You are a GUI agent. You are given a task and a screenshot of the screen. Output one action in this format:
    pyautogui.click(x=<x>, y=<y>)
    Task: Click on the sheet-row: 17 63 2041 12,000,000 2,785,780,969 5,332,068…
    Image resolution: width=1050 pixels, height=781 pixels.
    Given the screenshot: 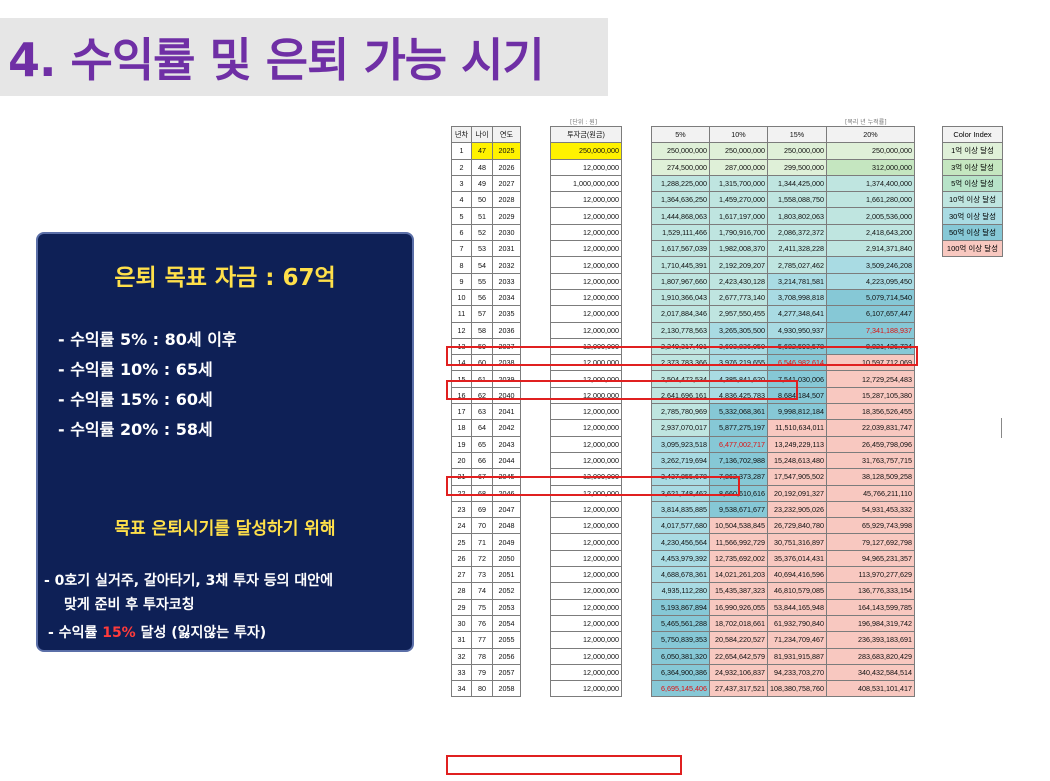 What is the action you would take?
    pyautogui.click(x=683, y=412)
    